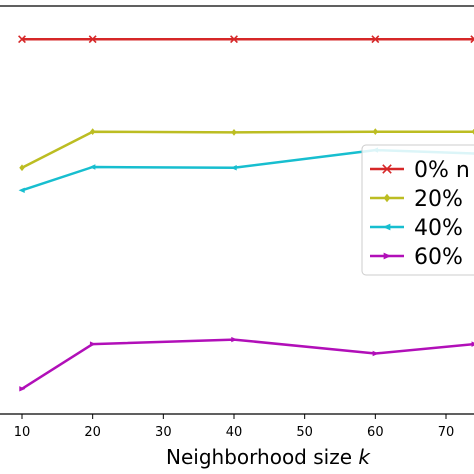  I want to click on series-4-line, so click(247, 364).